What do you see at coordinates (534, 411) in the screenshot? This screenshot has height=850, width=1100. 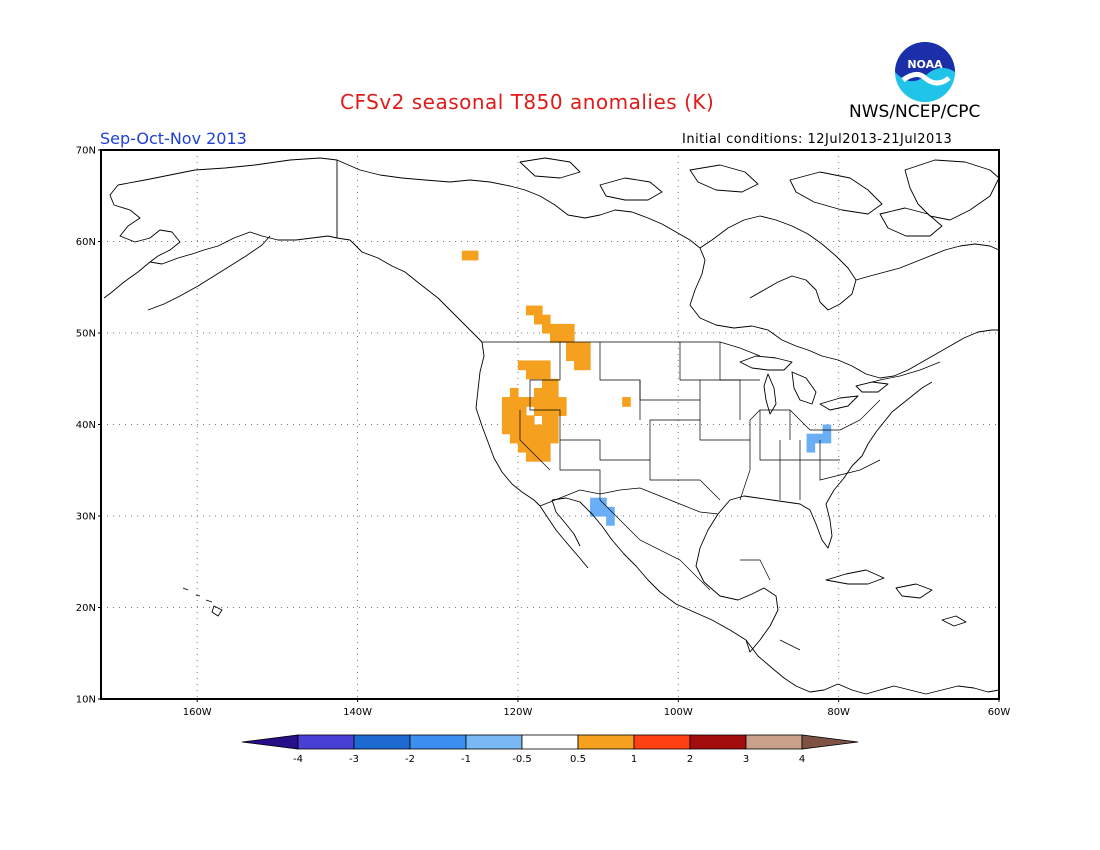 I see `great-basin-positive` at bounding box center [534, 411].